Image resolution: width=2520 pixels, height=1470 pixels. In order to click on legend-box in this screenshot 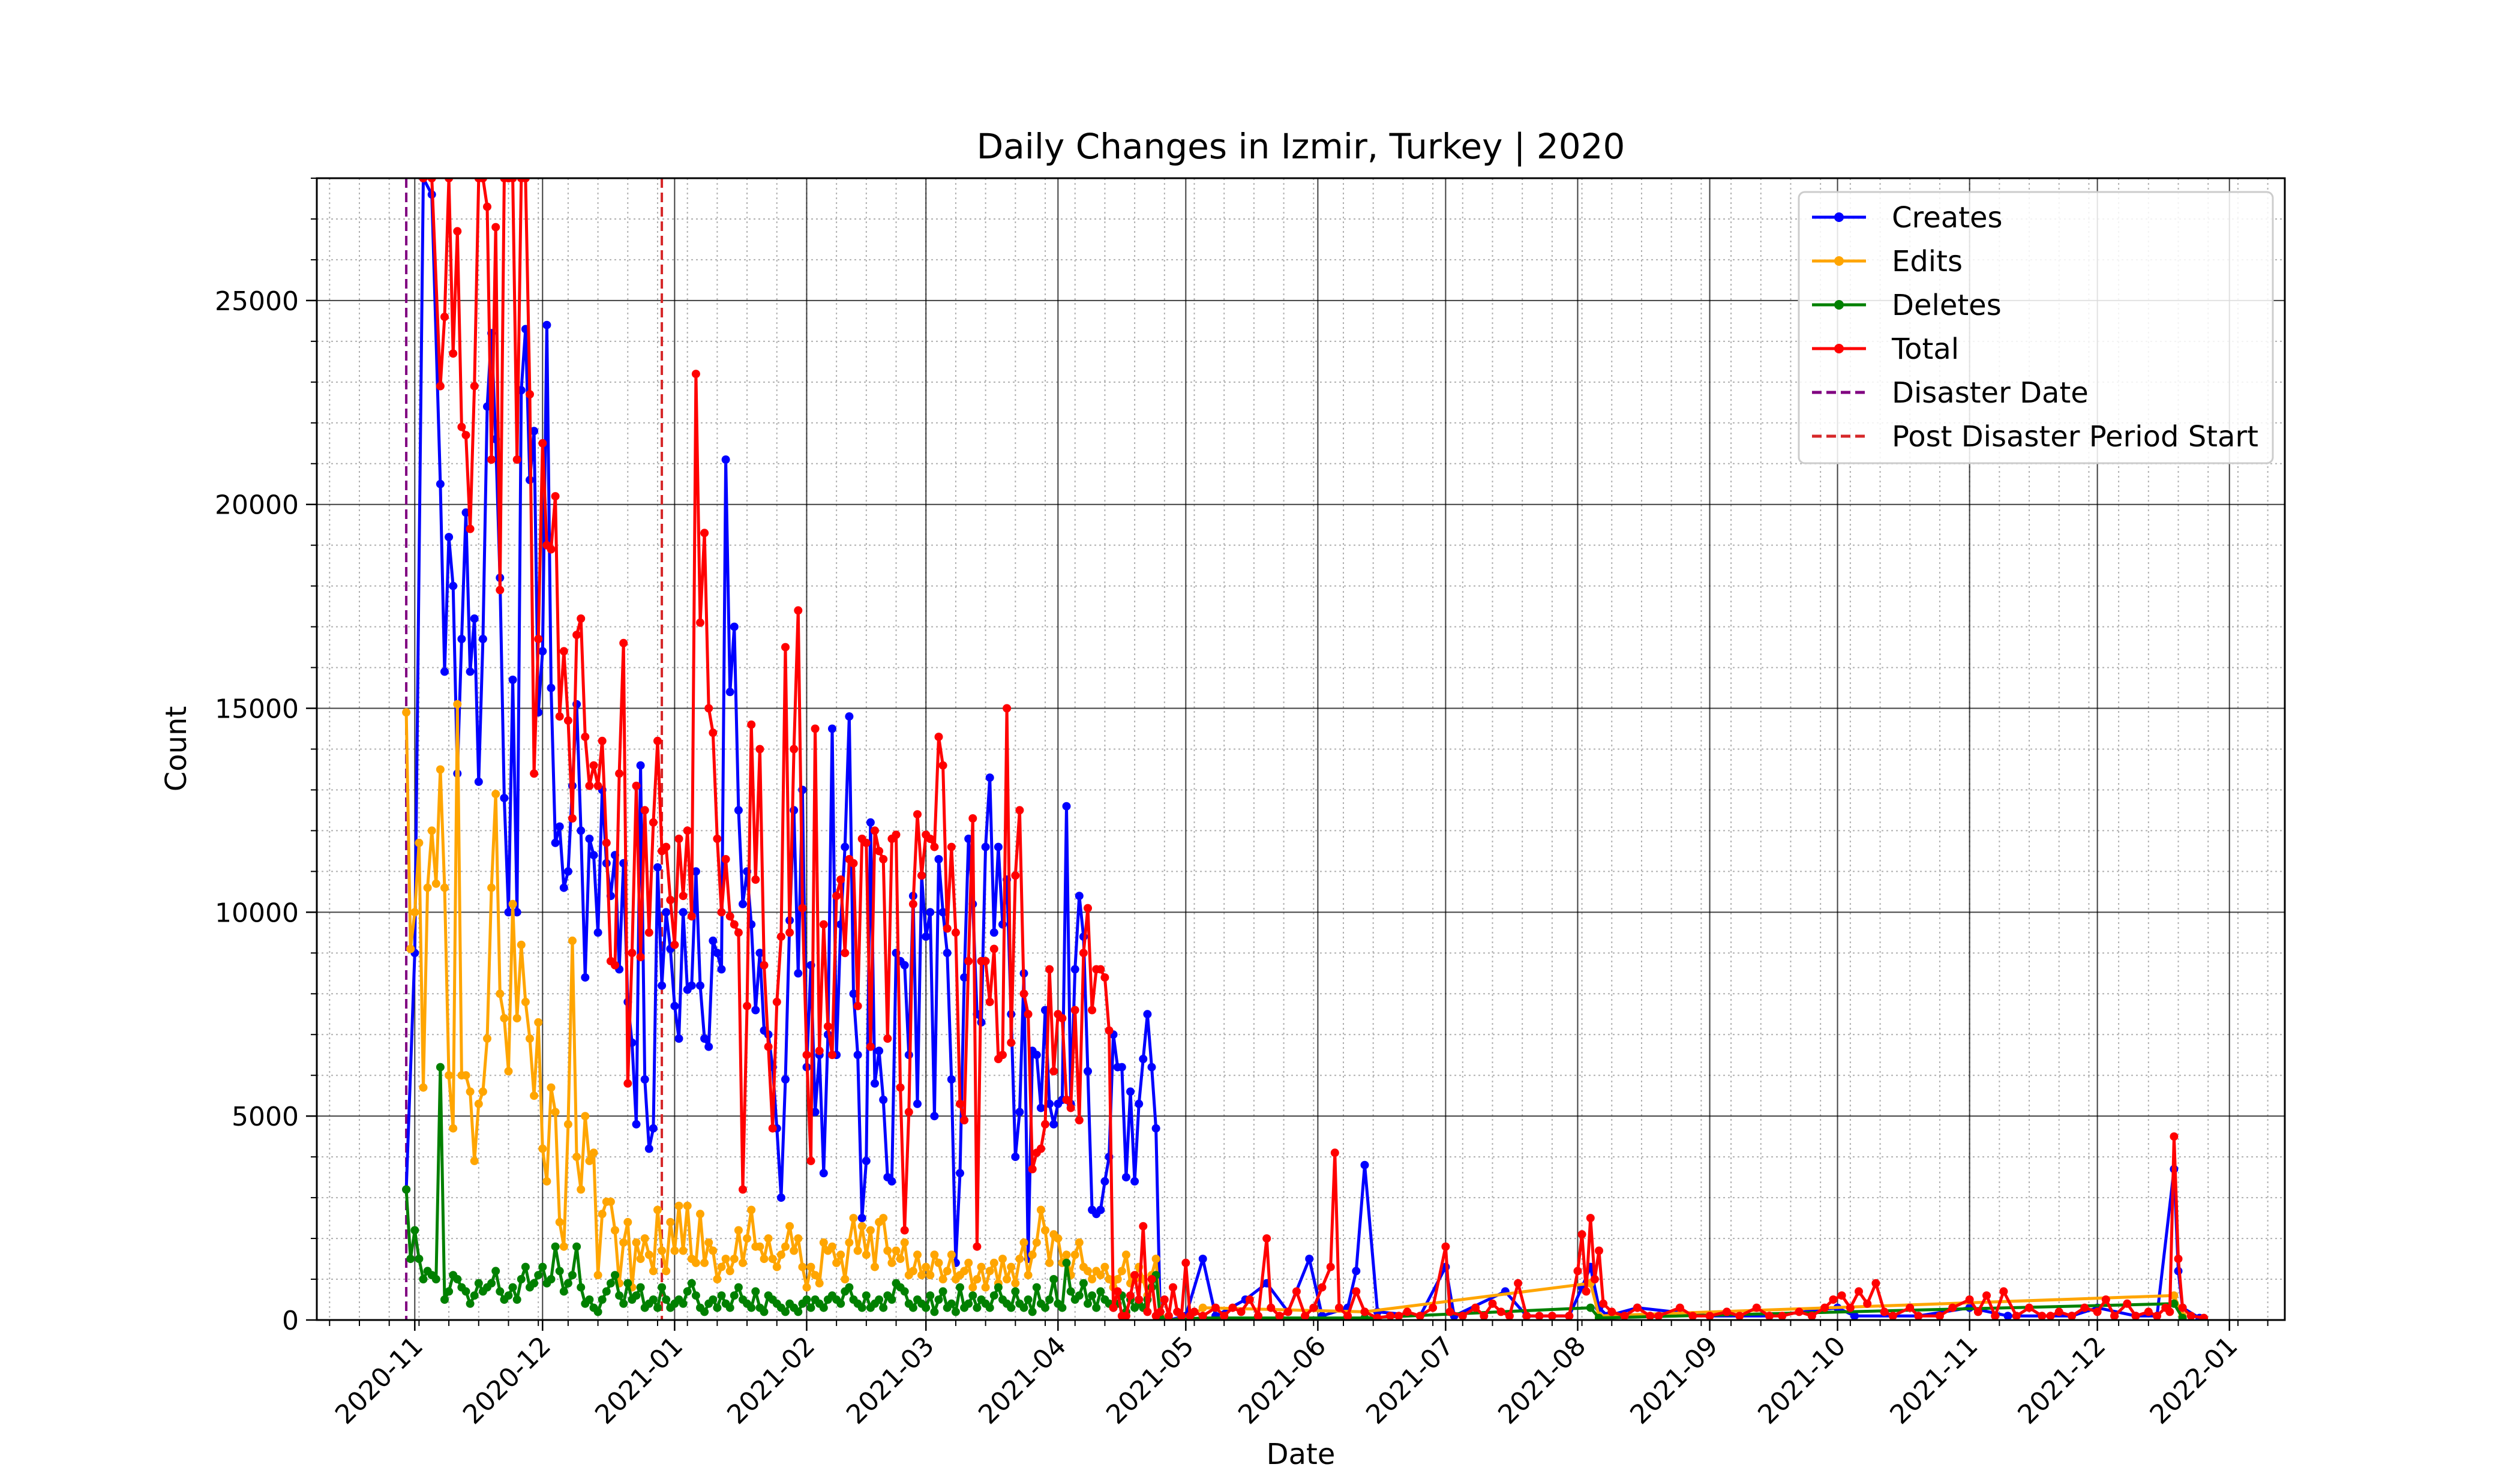, I will do `click(2036, 327)`.